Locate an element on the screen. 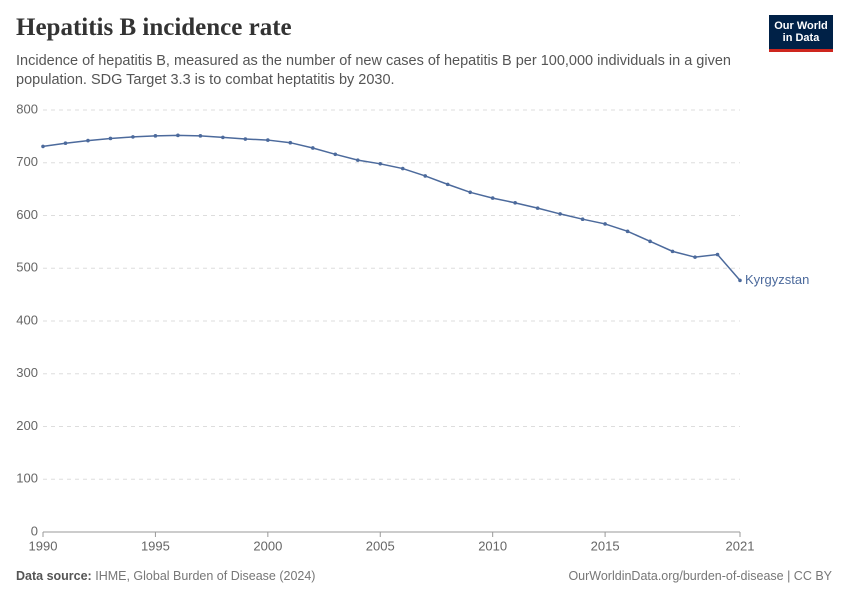 This screenshot has height=600, width=850. y-tick-label: 100 is located at coordinates (27, 478).